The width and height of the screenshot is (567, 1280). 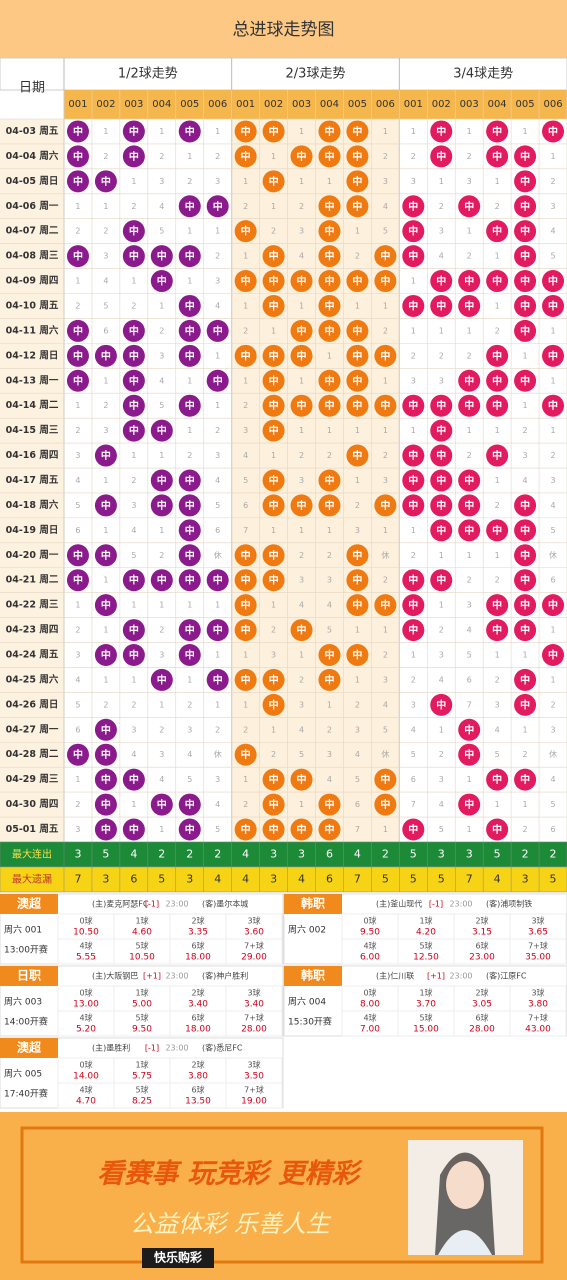 I want to click on home-team: (主)大阪钢巴, so click(x=115, y=975).